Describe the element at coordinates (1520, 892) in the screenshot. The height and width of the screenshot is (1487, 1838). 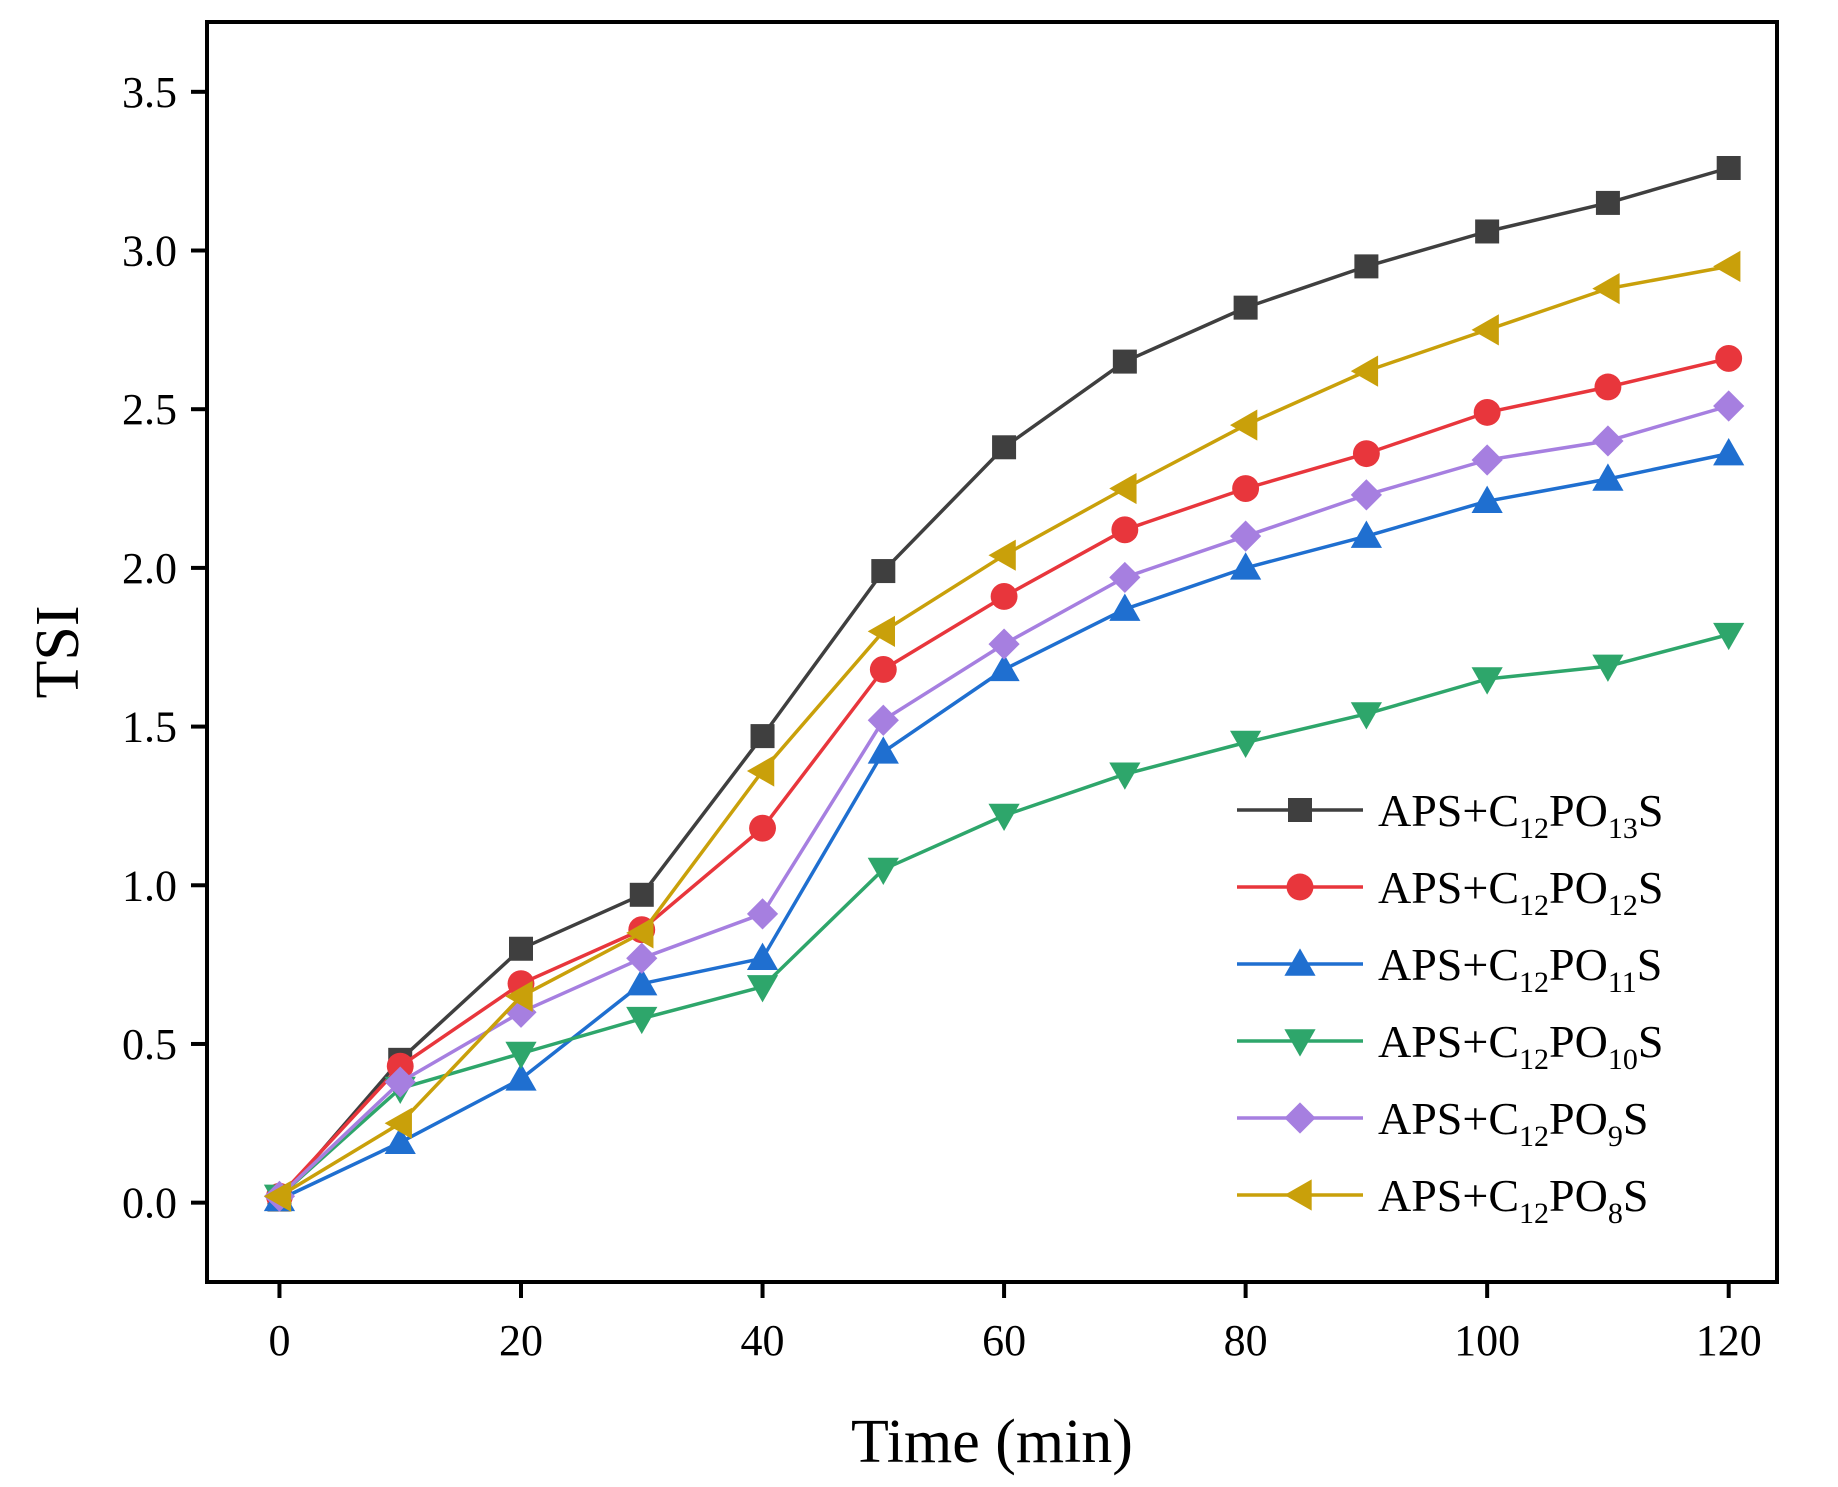
I see `legend-label: APS+C12PO12S` at that location.